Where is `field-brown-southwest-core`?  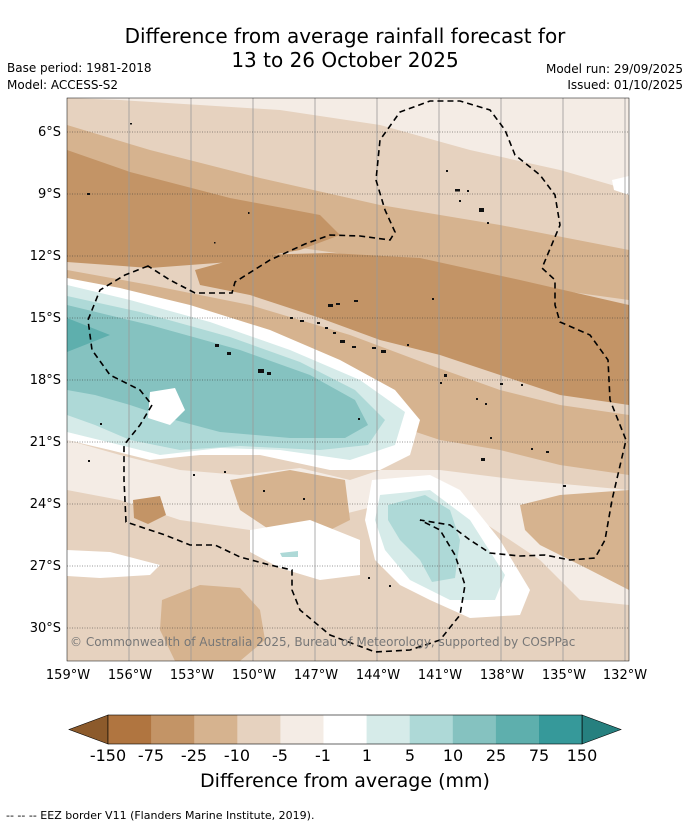
field-brown-southwest-core is located at coordinates (212, 623).